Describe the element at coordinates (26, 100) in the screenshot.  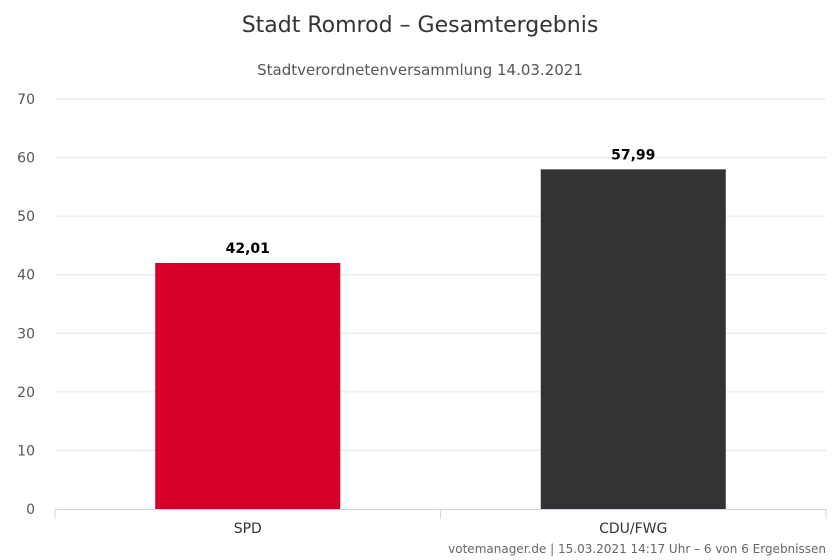
I see `y-tick-label: 70` at that location.